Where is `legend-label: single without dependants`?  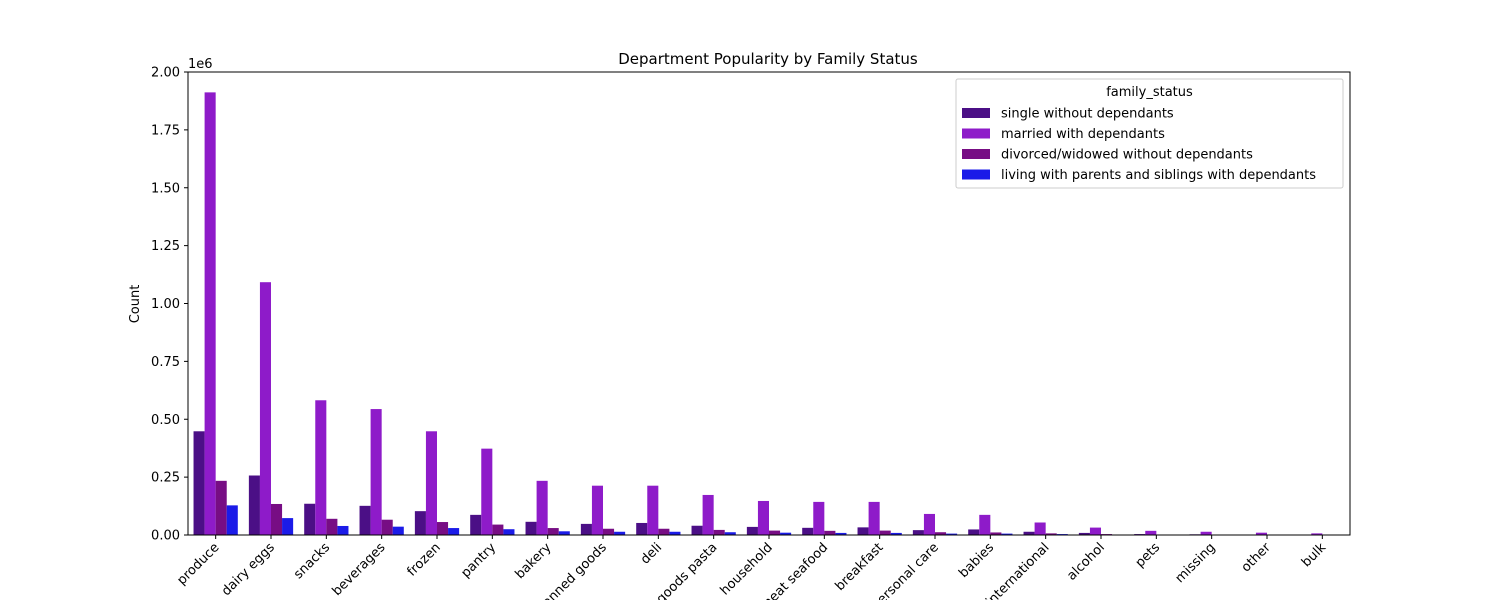 legend-label: single without dependants is located at coordinates (1087, 114).